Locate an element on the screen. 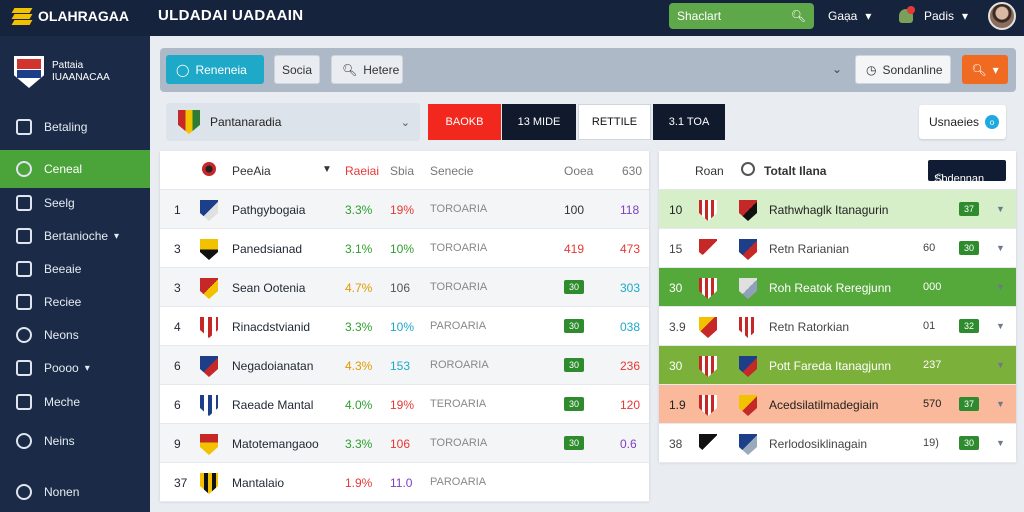 The height and width of the screenshot is (512, 1024). header-col1: Raeiai is located at coordinates (362, 171).